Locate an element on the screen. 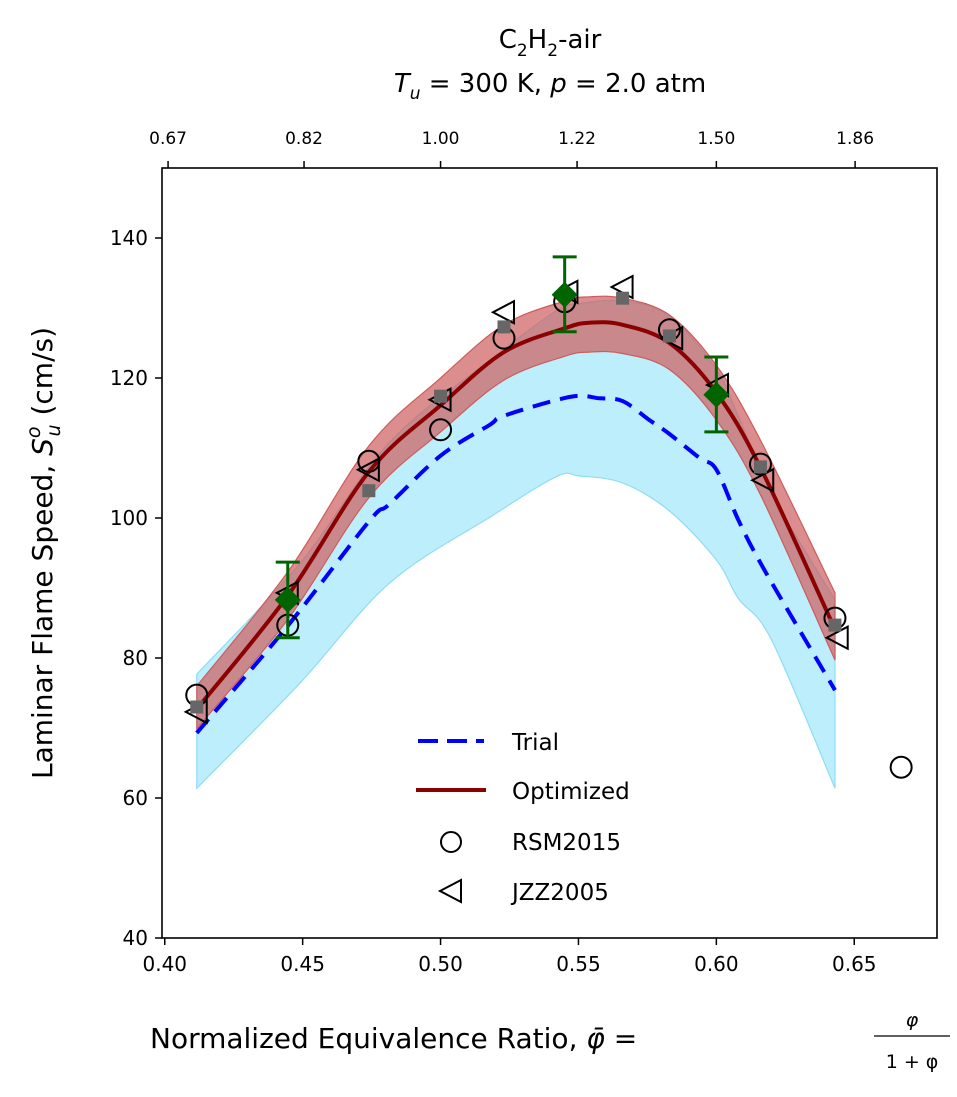 The width and height of the screenshot is (957, 1097). top-x-tick-label: 0.67 is located at coordinates (168, 139).